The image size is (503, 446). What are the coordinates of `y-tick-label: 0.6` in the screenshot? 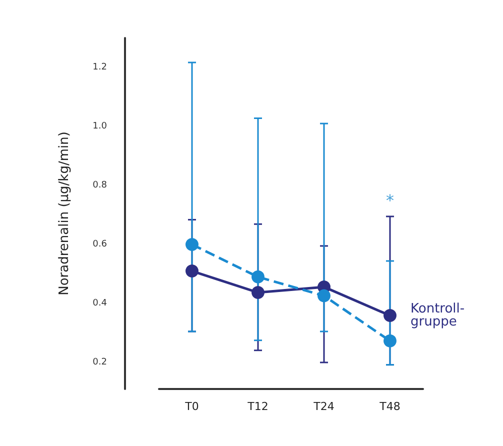 It's located at (100, 244).